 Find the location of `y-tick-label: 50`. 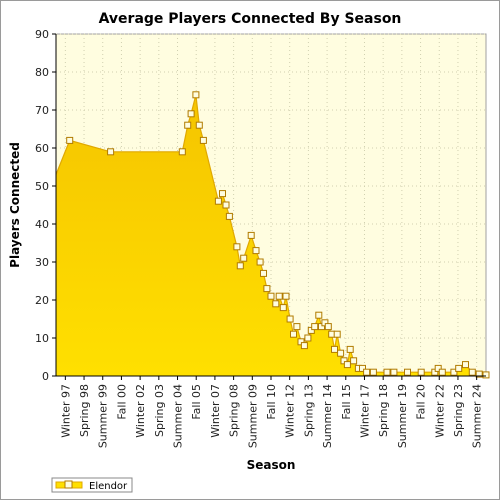

y-tick-label: 50 is located at coordinates (42, 186).